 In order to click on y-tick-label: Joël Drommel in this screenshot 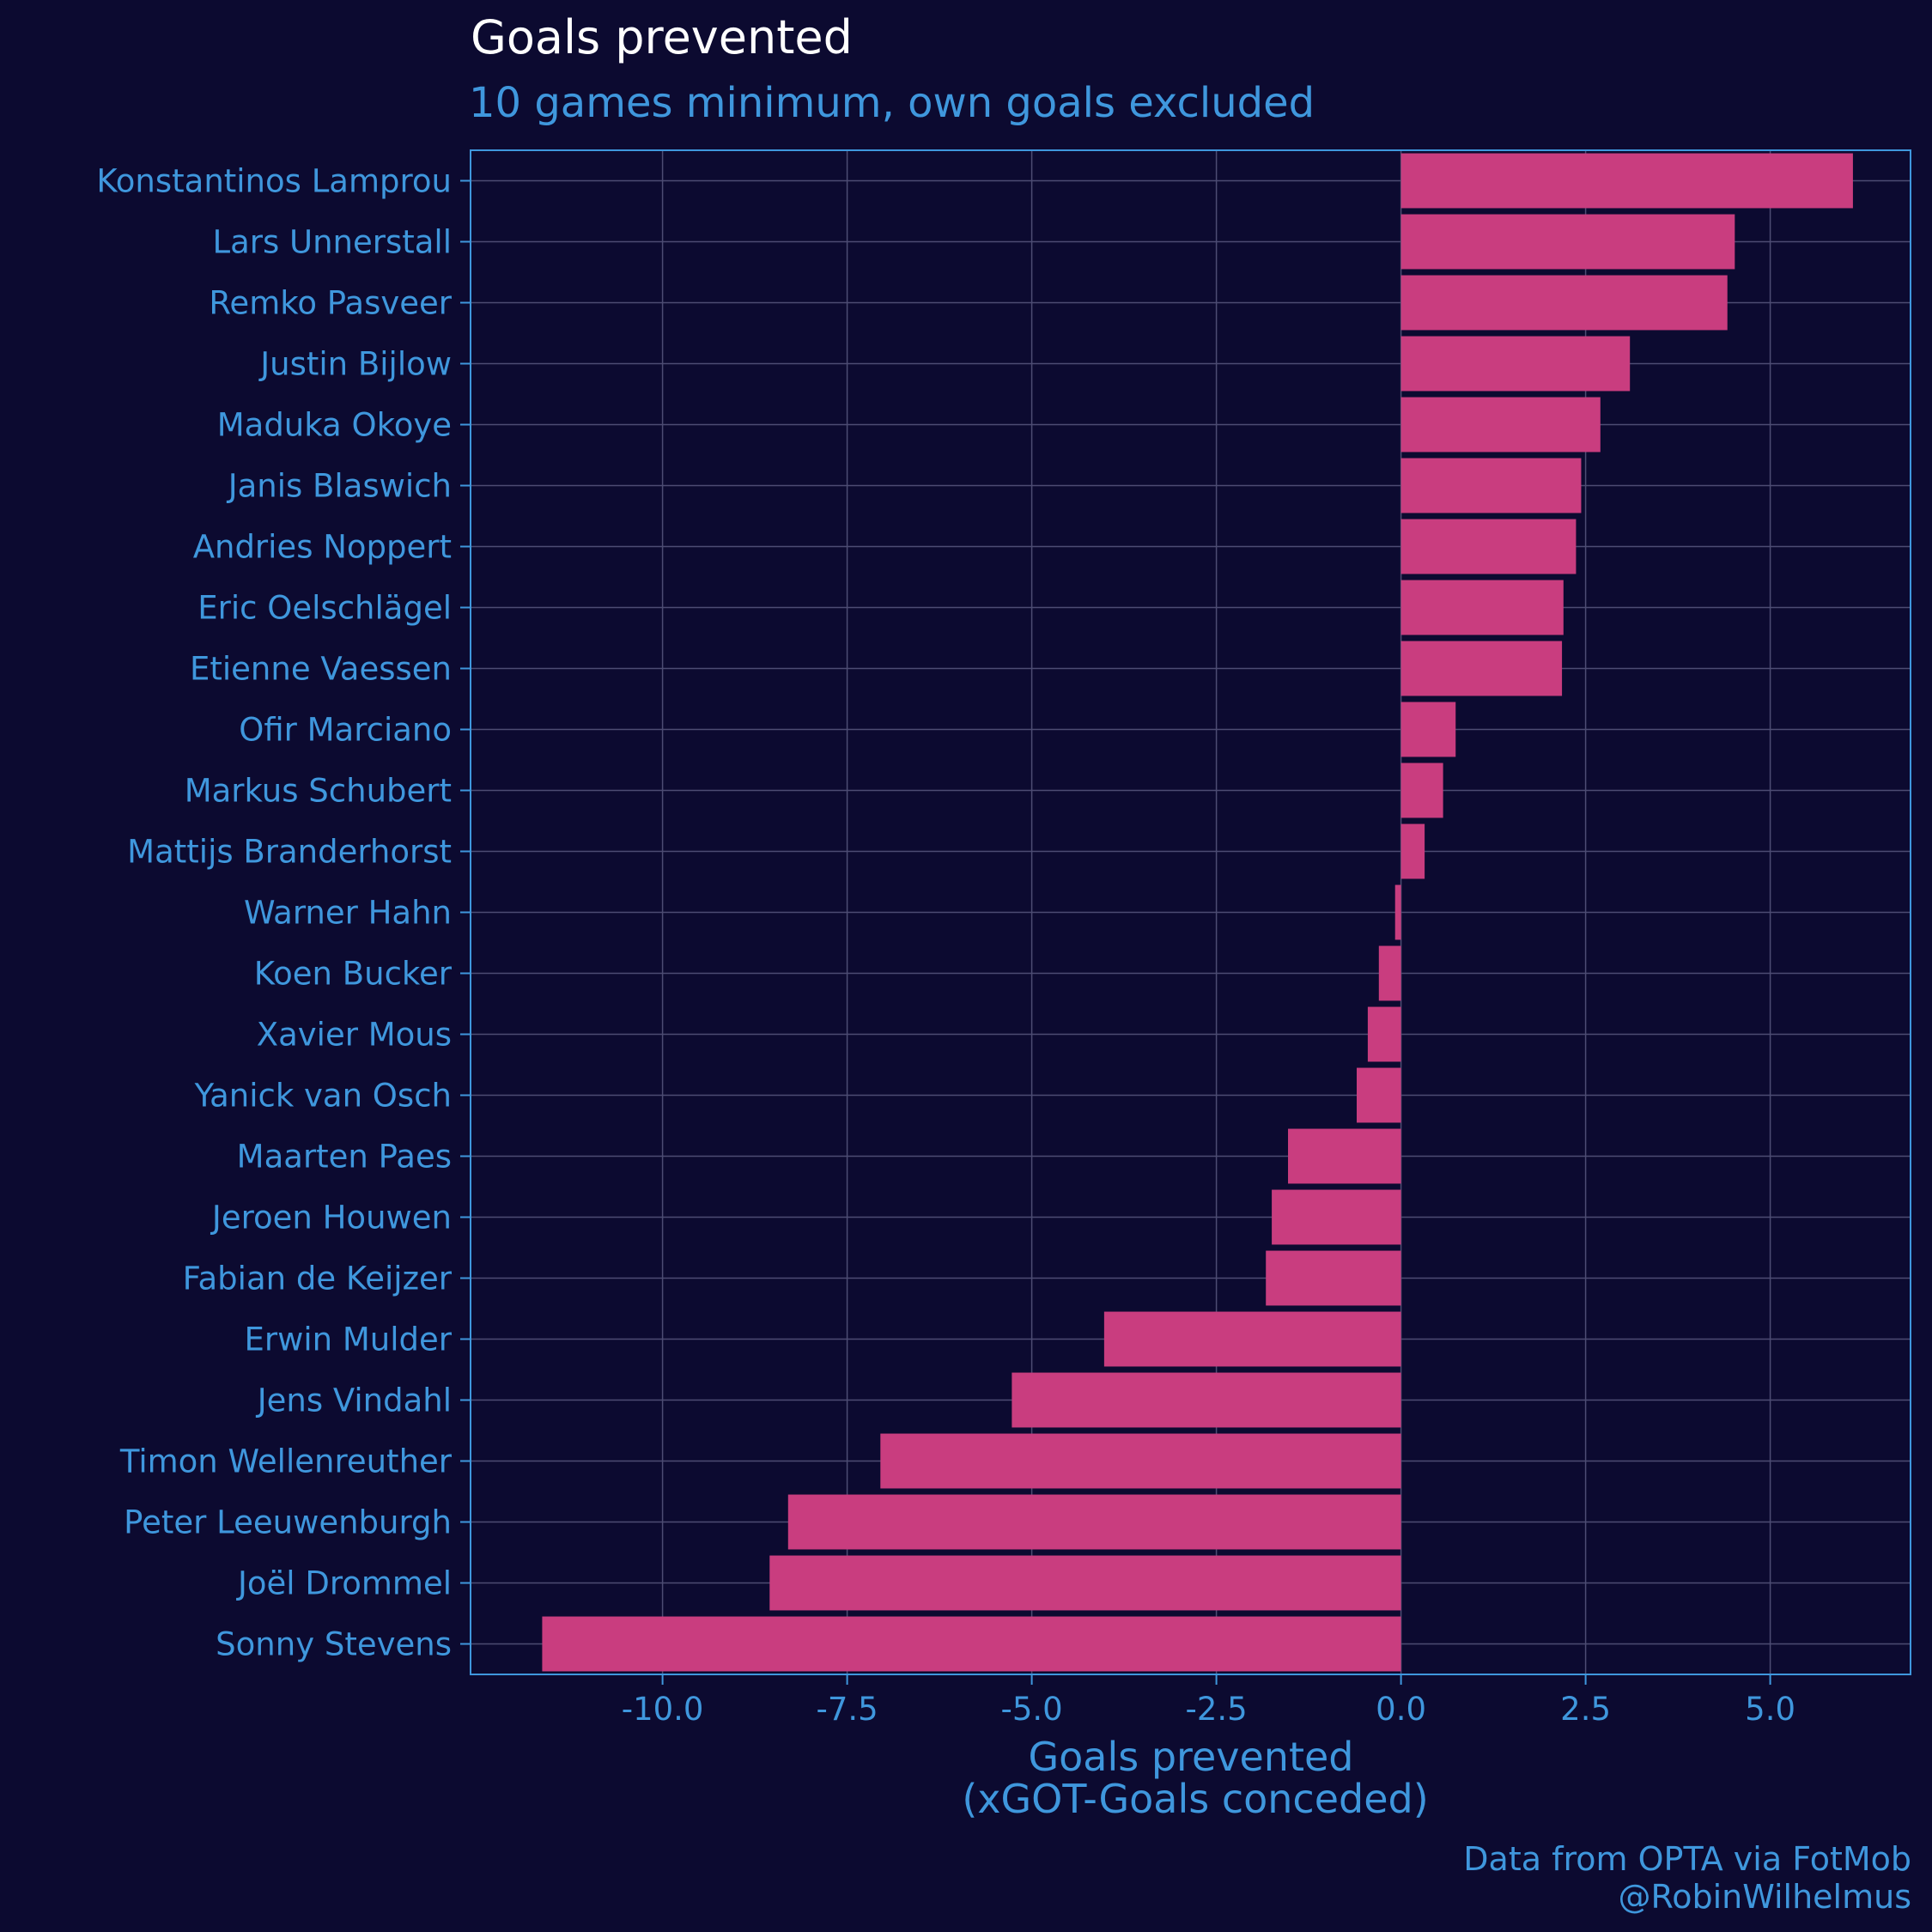, I will do `click(344, 1583)`.